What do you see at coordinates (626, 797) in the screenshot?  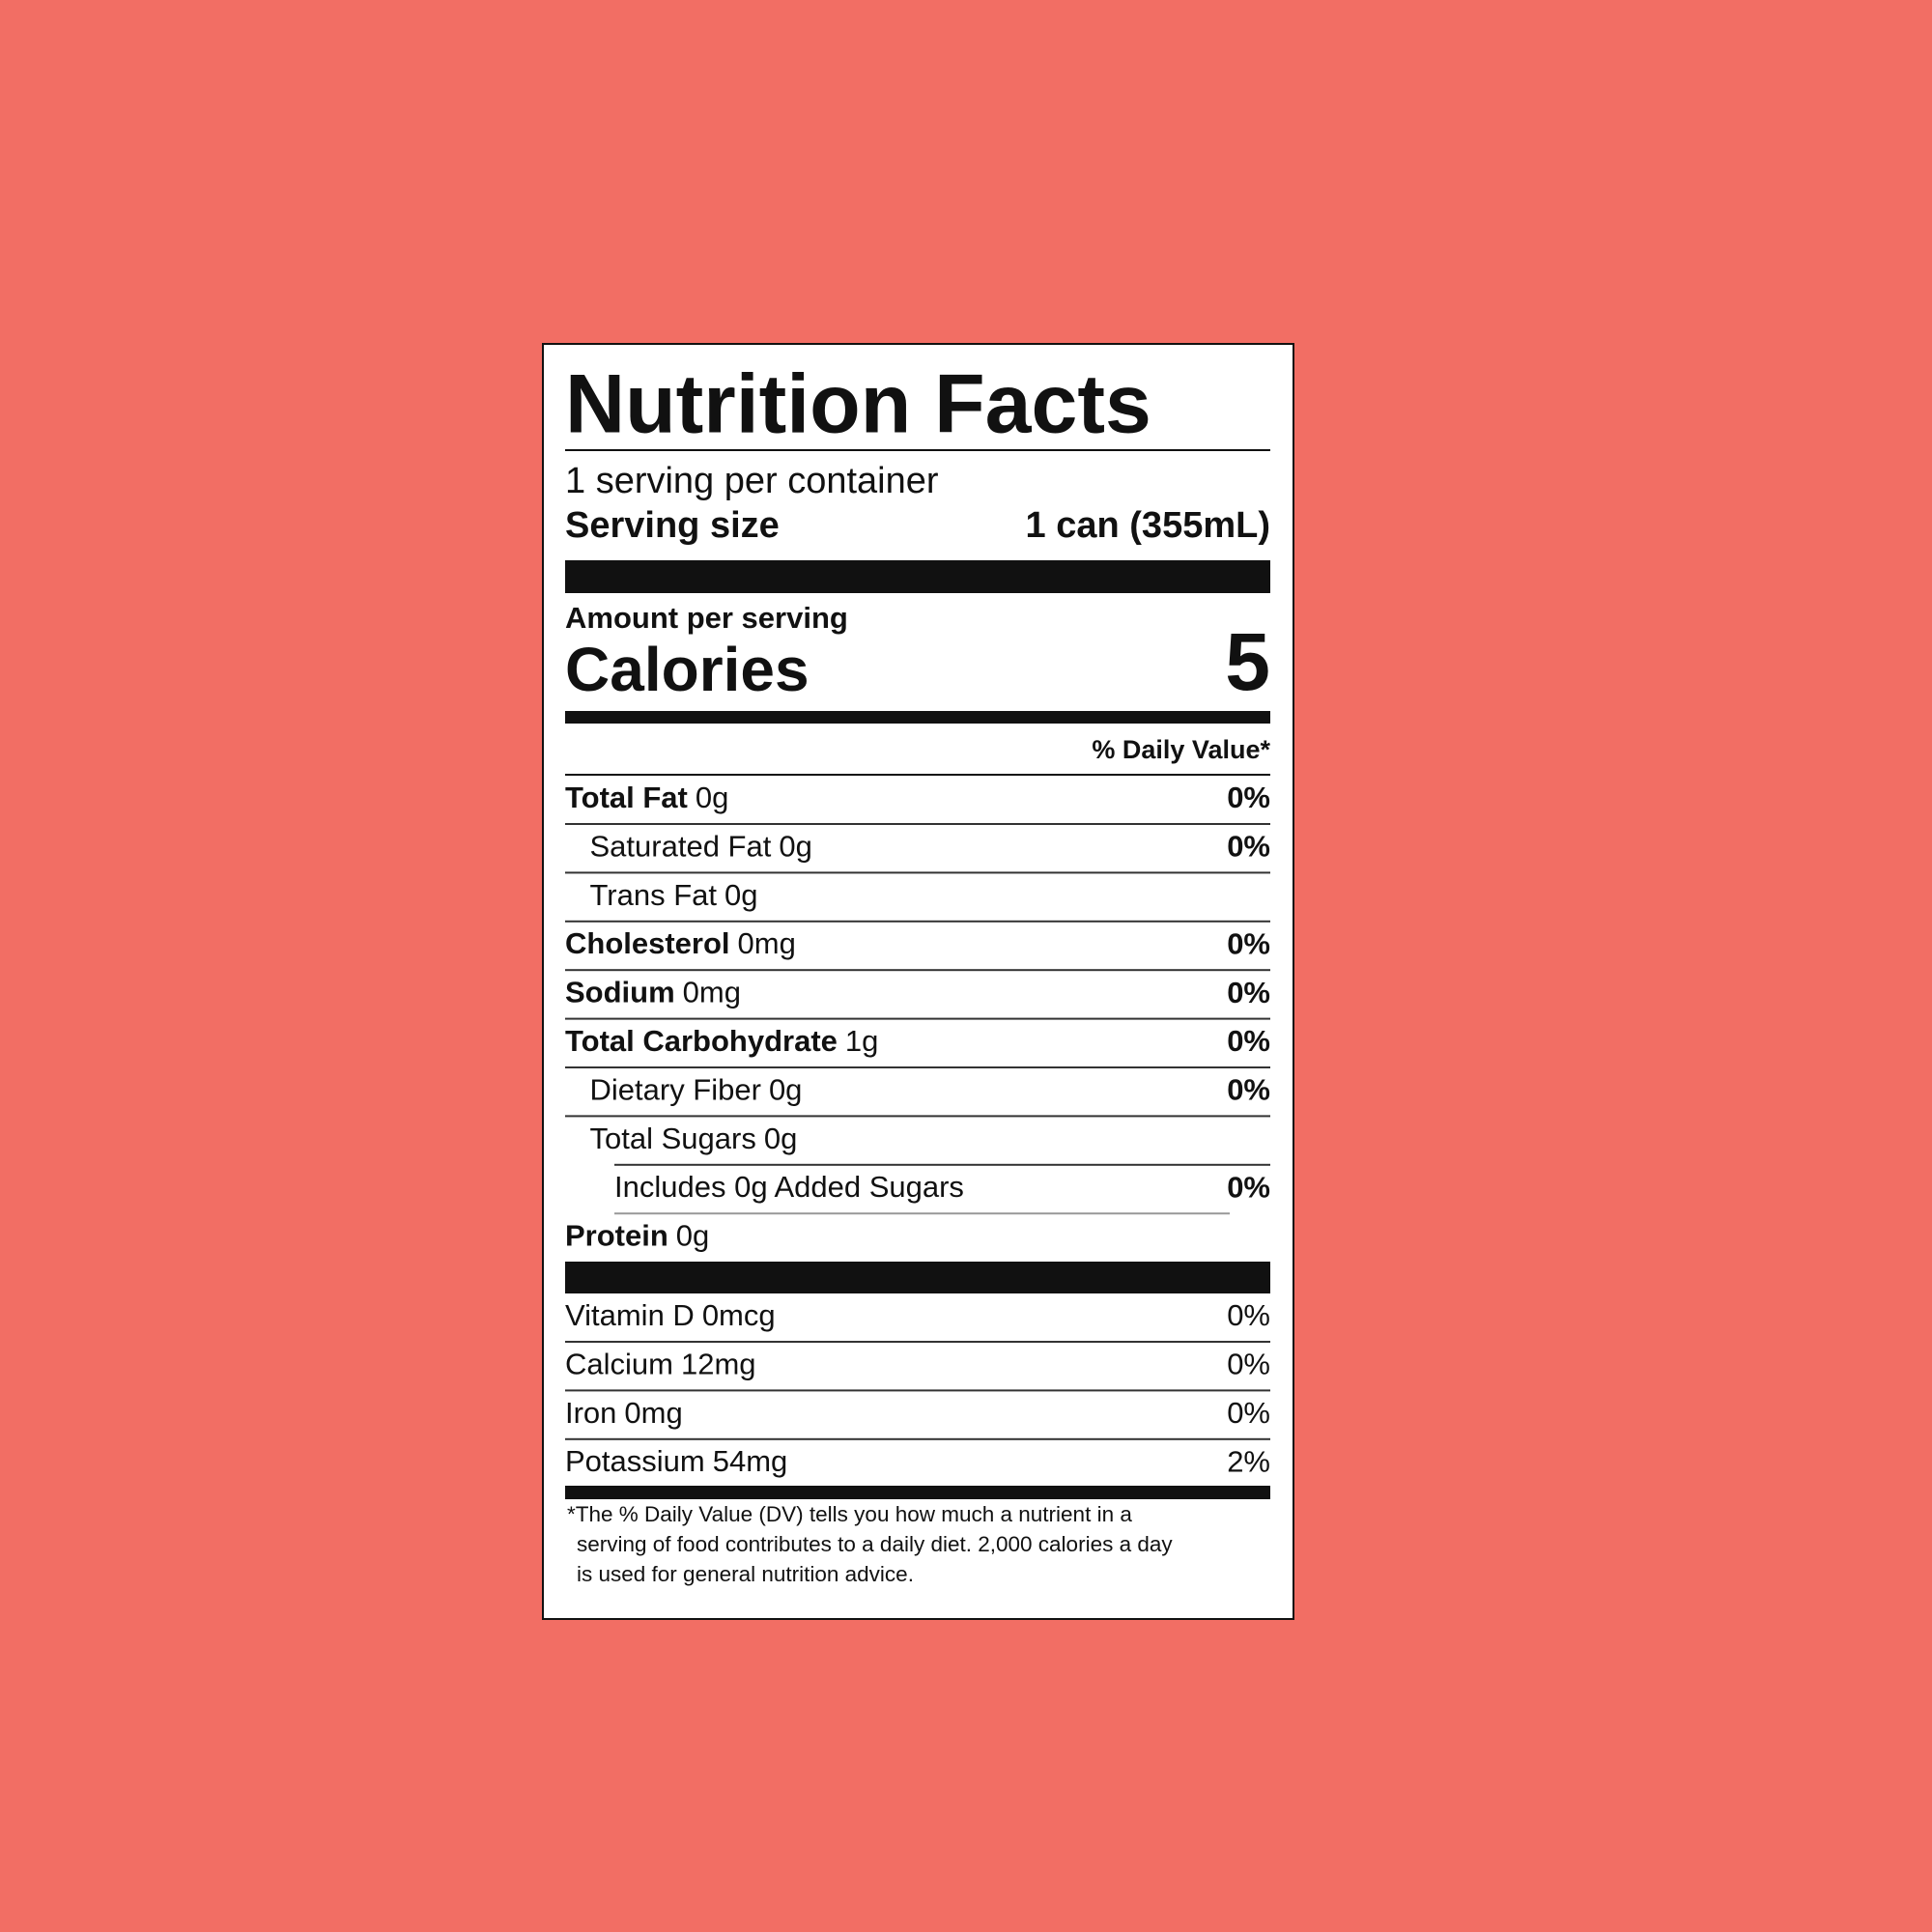 I see `nutrient-name: Total Fat` at bounding box center [626, 797].